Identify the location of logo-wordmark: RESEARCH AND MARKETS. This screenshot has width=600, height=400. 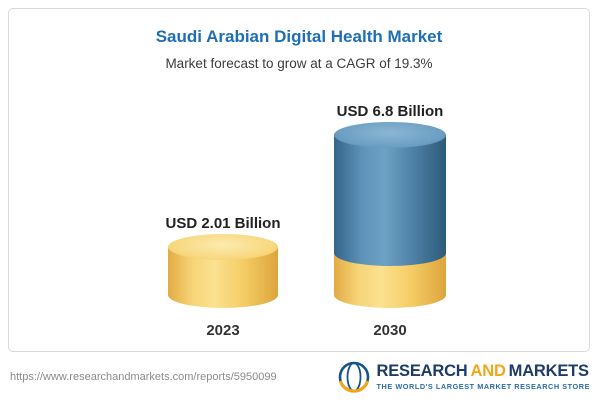
(483, 370).